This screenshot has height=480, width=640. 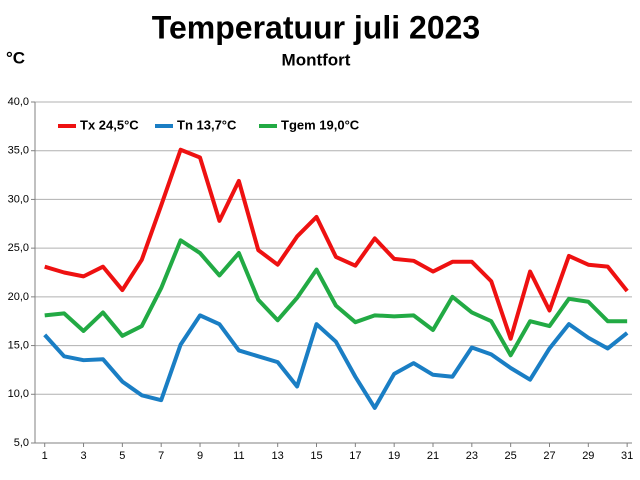 I want to click on x-tick-label: 23, so click(x=472, y=456).